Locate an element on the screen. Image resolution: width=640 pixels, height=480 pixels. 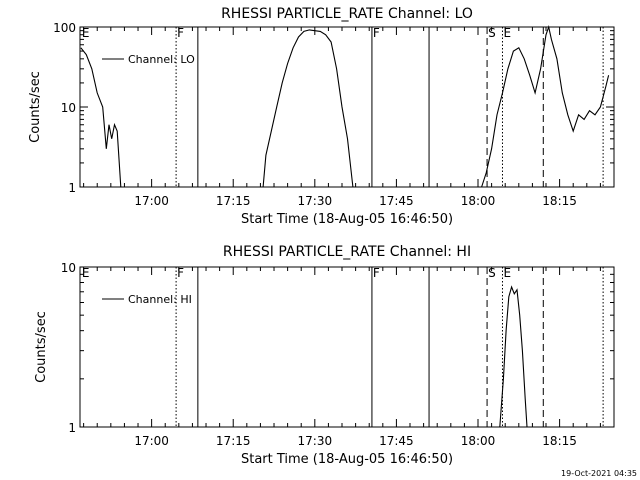
chart-title: RHESSI PARTICLE_RATE Channel: HI is located at coordinates (347, 252).